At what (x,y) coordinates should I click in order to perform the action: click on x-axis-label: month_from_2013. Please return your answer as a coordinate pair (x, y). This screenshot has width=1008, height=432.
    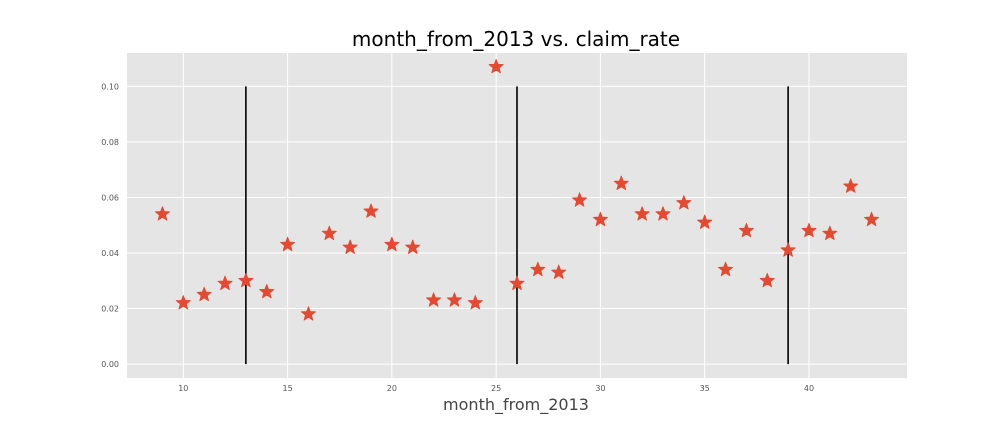
    Looking at the image, I should click on (516, 405).